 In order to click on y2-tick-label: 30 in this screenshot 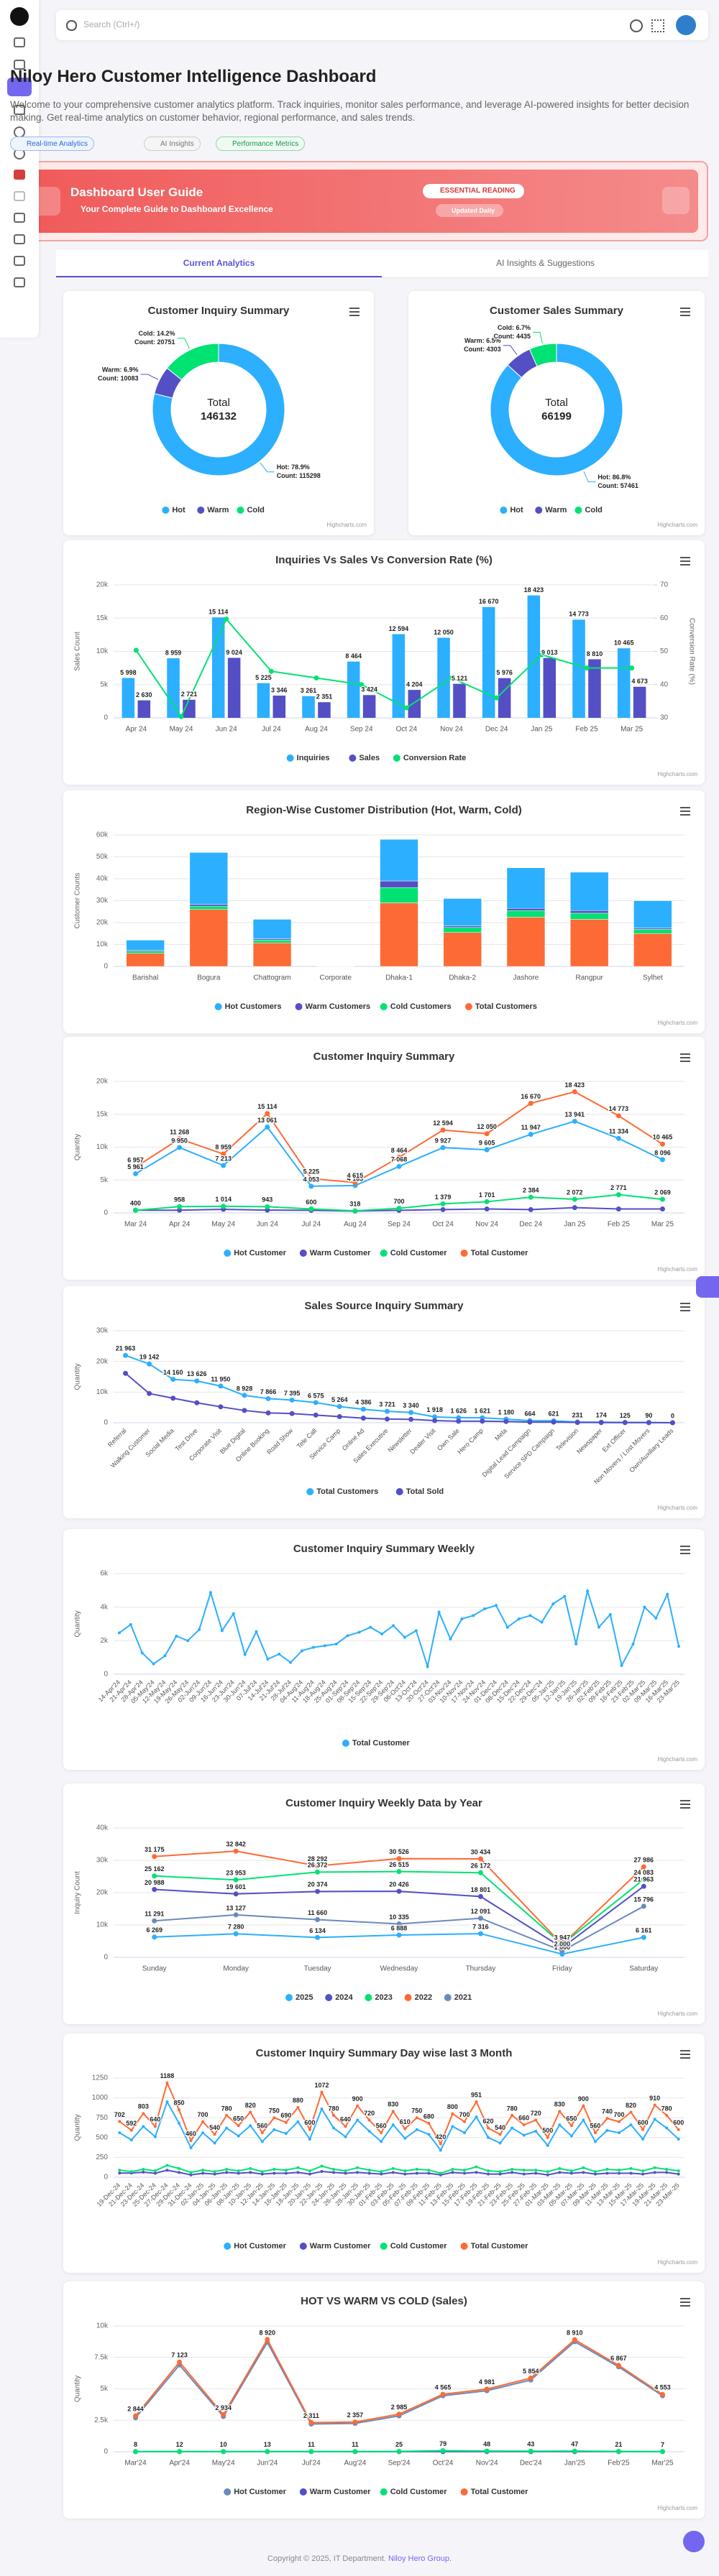, I will do `click(664, 718)`.